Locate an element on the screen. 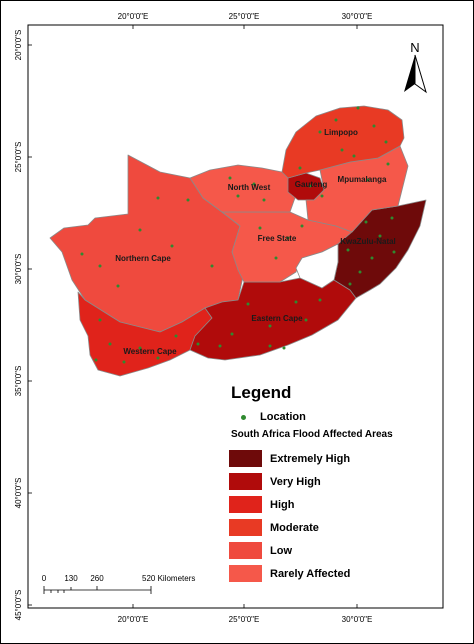 This screenshot has width=474, height=644. legend-class-label: Rarely Affected is located at coordinates (310, 573).